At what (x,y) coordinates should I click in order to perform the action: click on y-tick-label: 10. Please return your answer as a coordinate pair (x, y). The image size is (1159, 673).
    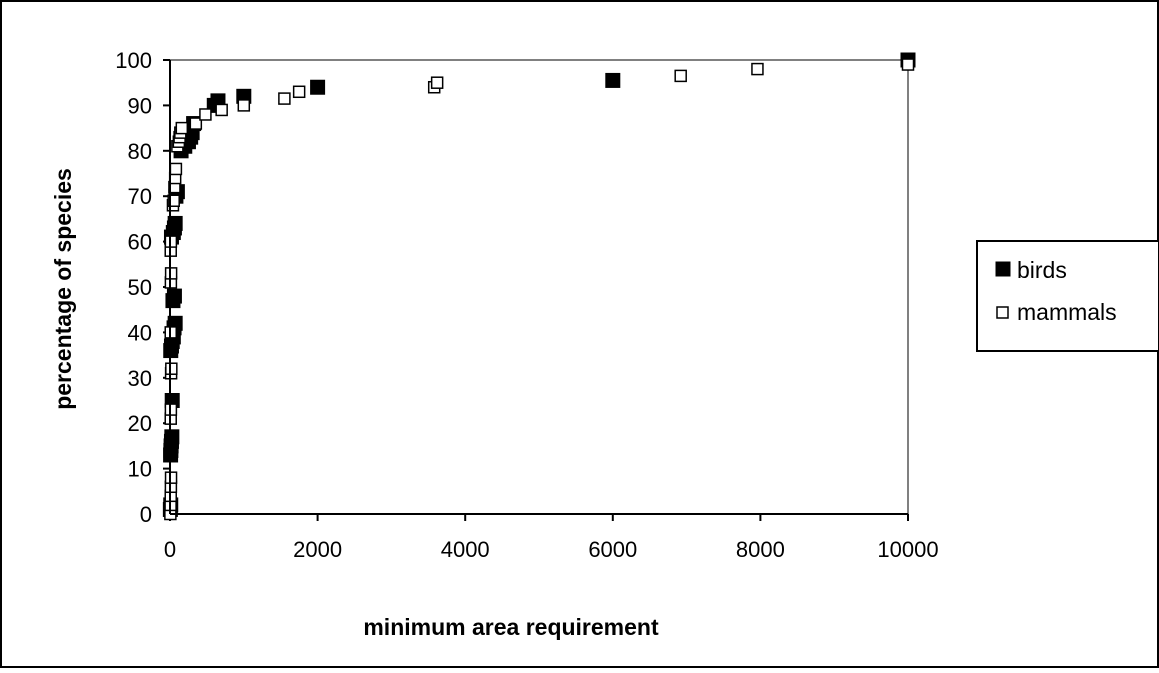
    Looking at the image, I should click on (140, 469).